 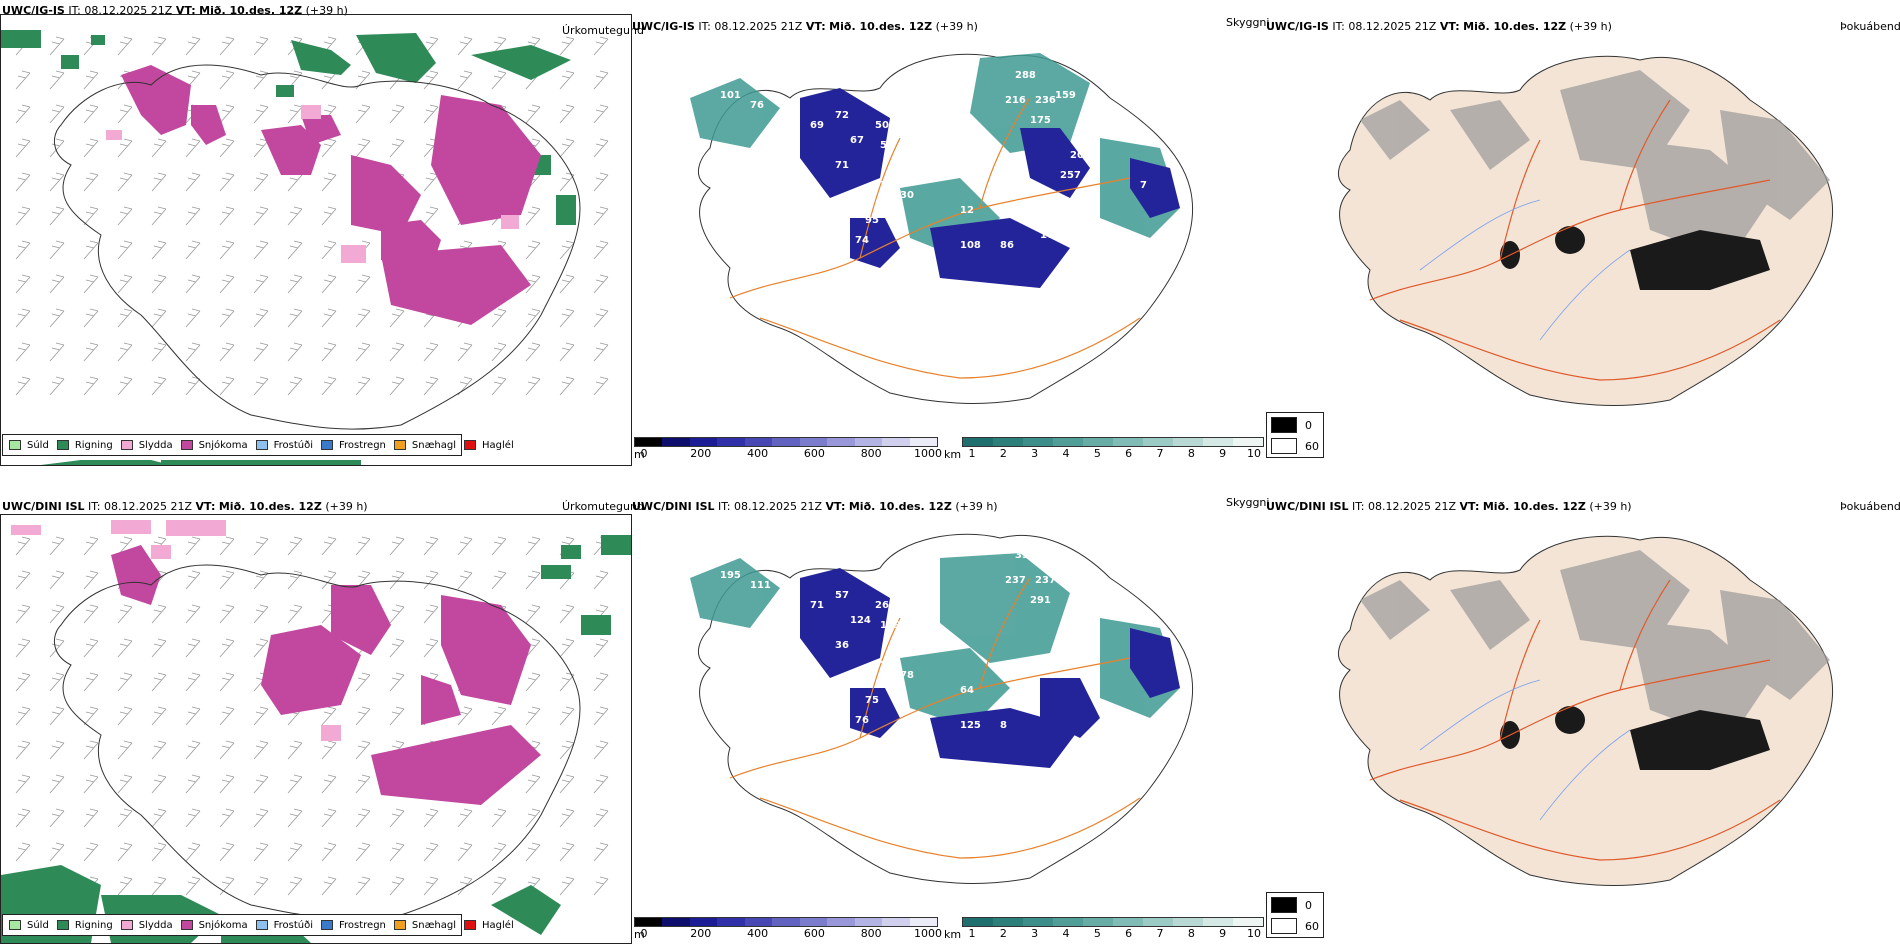 What do you see at coordinates (1097, 453) in the screenshot?
I see `colorbar-tick: 5` at bounding box center [1097, 453].